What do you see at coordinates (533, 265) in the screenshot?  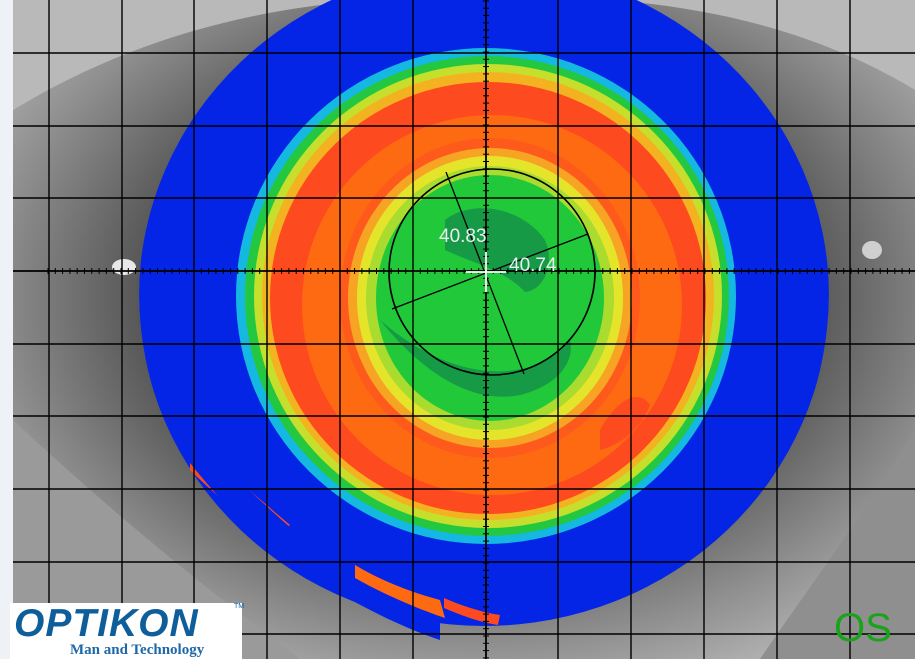 I see `k-flat-value: 40.74` at bounding box center [533, 265].